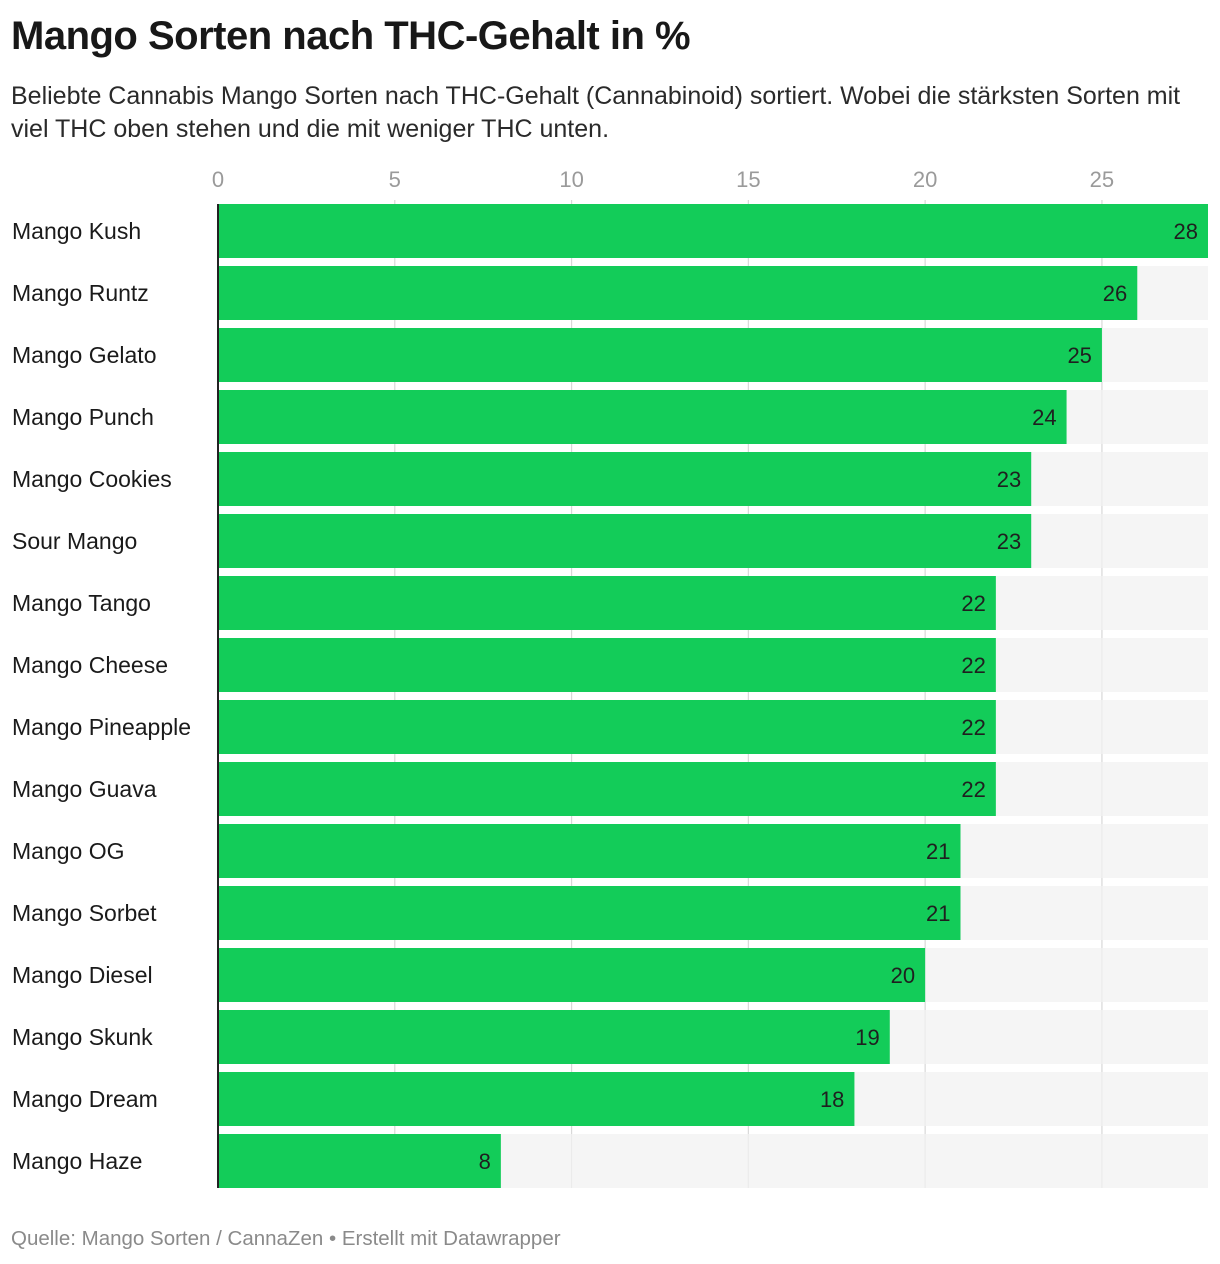 The width and height of the screenshot is (1220, 1264). What do you see at coordinates (1079, 355) in the screenshot?
I see `value-label: 25` at bounding box center [1079, 355].